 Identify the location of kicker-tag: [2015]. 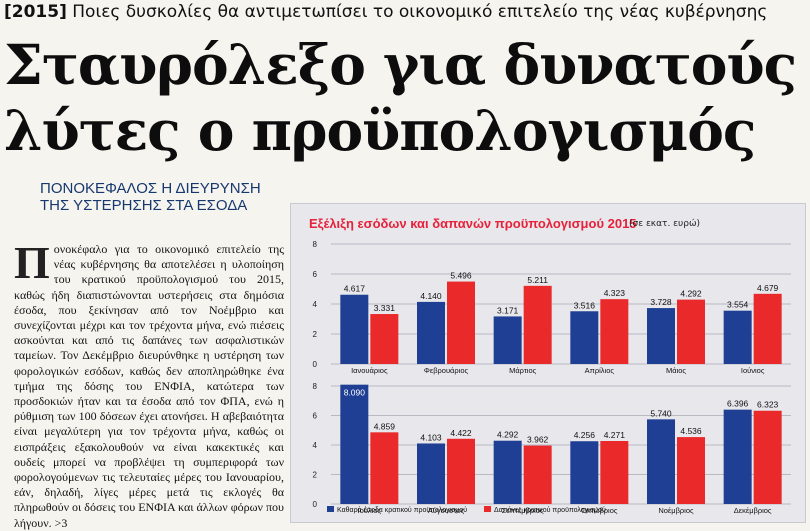
(35, 12).